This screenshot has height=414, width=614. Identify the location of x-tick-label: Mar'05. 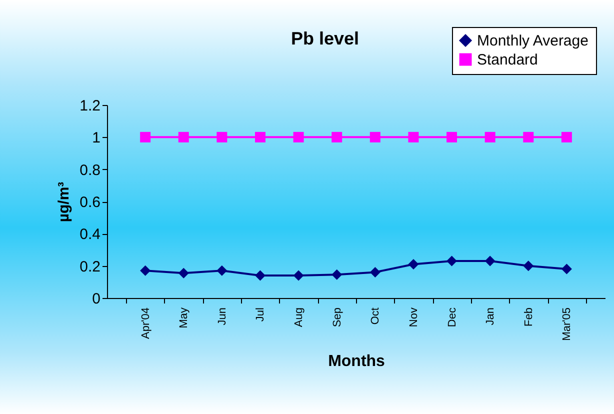
(567, 324).